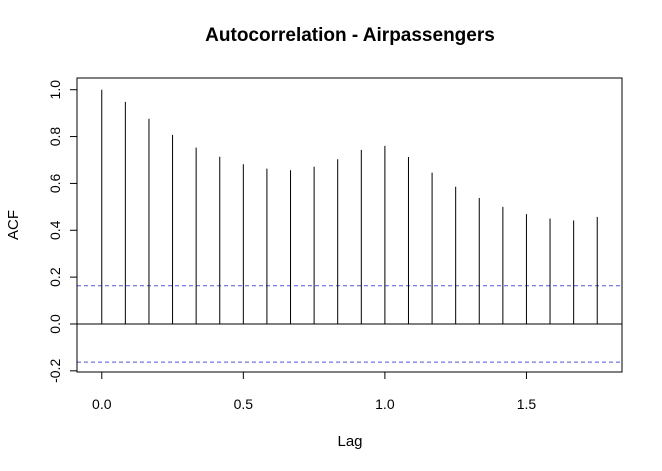  I want to click on x-tick-label-0: 0.0, so click(102, 404).